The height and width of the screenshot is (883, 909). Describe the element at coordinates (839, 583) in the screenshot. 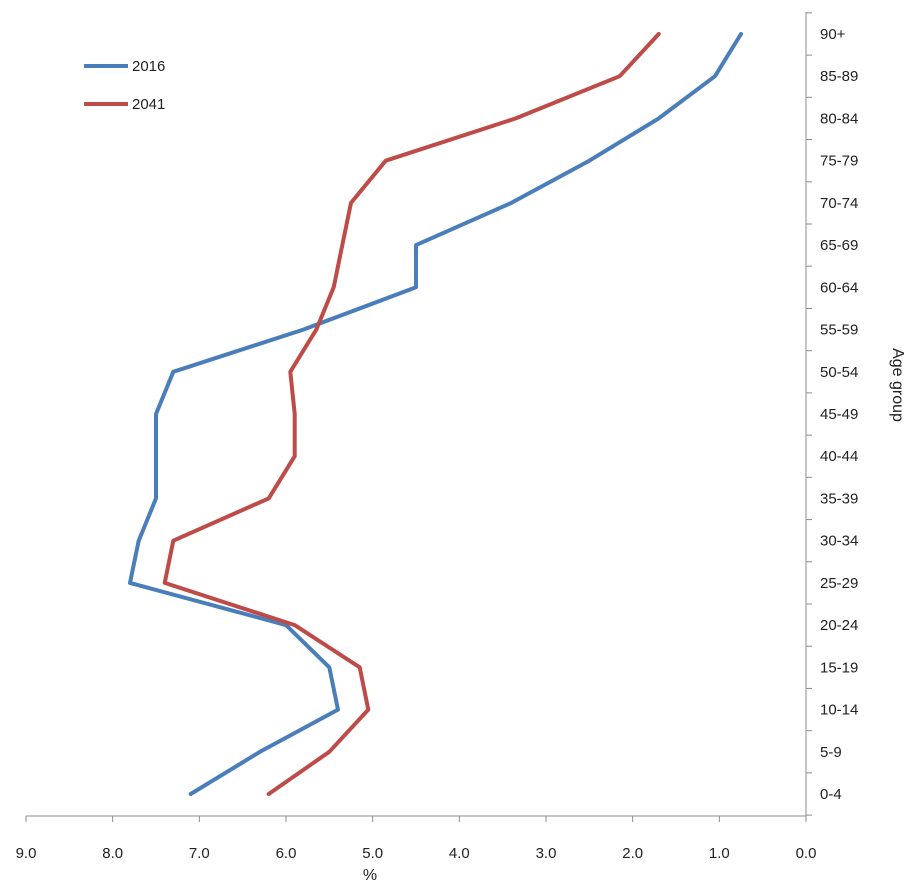

I see `y-tick-label: 25-29` at that location.